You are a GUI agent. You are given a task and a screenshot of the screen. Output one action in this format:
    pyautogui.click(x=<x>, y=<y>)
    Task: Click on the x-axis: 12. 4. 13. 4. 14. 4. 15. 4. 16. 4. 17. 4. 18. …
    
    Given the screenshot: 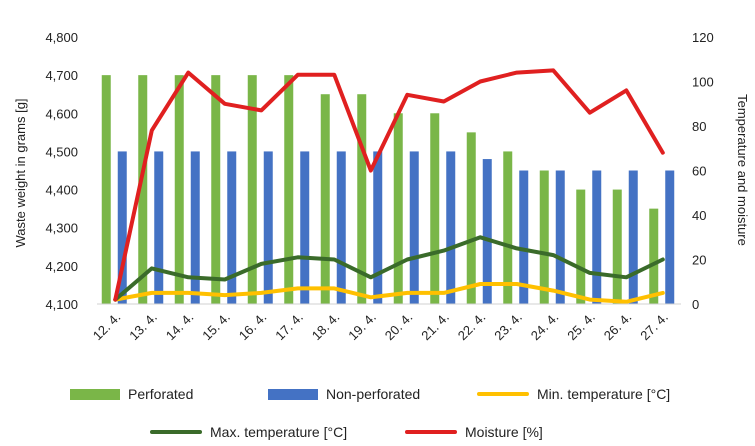 What is the action you would take?
    pyautogui.click(x=385, y=323)
    